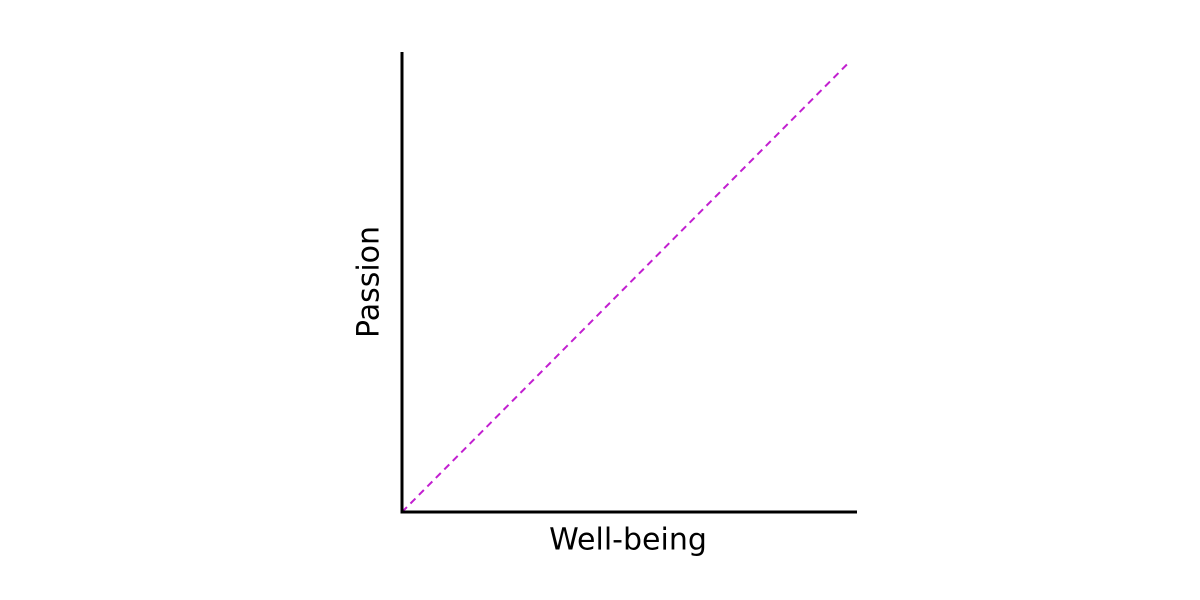  I want to click on x-axis-label: Well-being, so click(628, 540).